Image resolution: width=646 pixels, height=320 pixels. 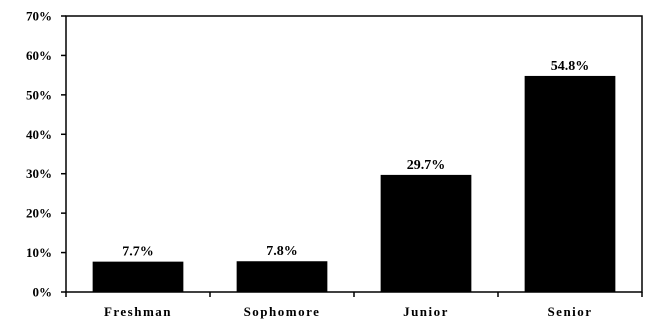 I want to click on x-category-label: Freshman, so click(x=138, y=311).